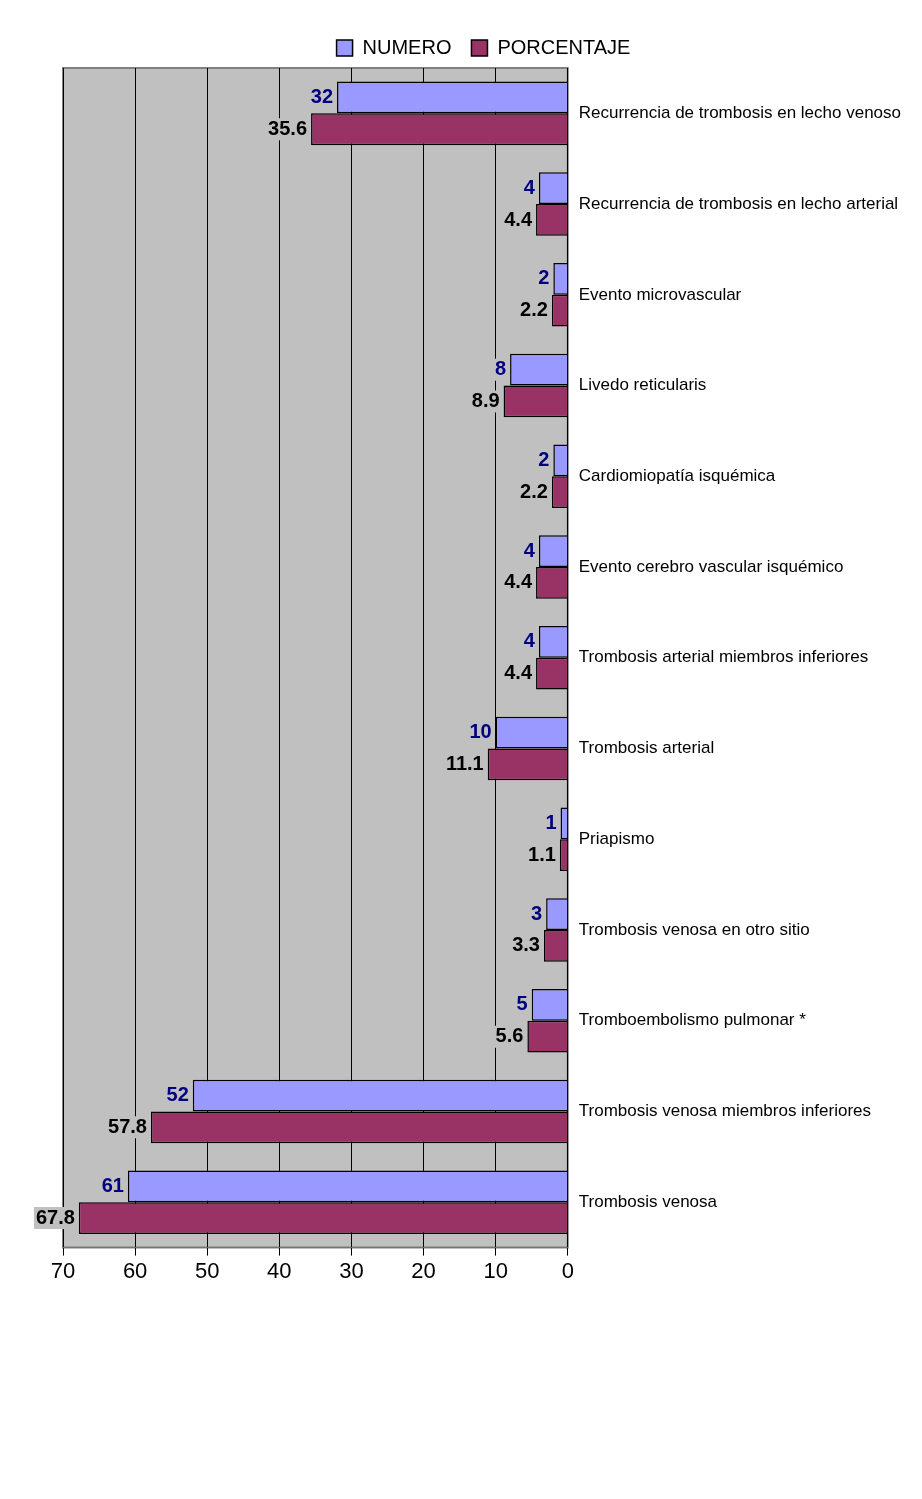  What do you see at coordinates (522, 1003) in the screenshot?
I see `data-label: 5` at bounding box center [522, 1003].